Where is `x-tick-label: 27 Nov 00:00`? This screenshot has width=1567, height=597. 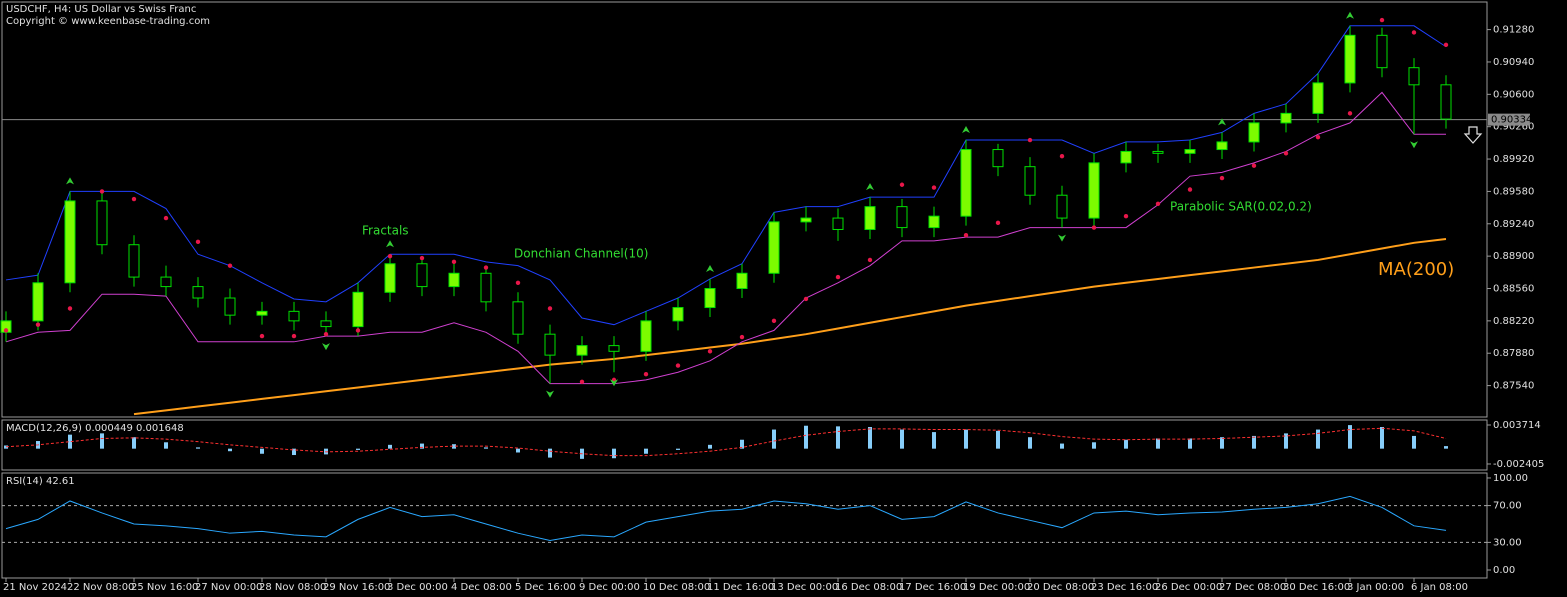 x-tick-label: 27 Nov 00:00 is located at coordinates (228, 587).